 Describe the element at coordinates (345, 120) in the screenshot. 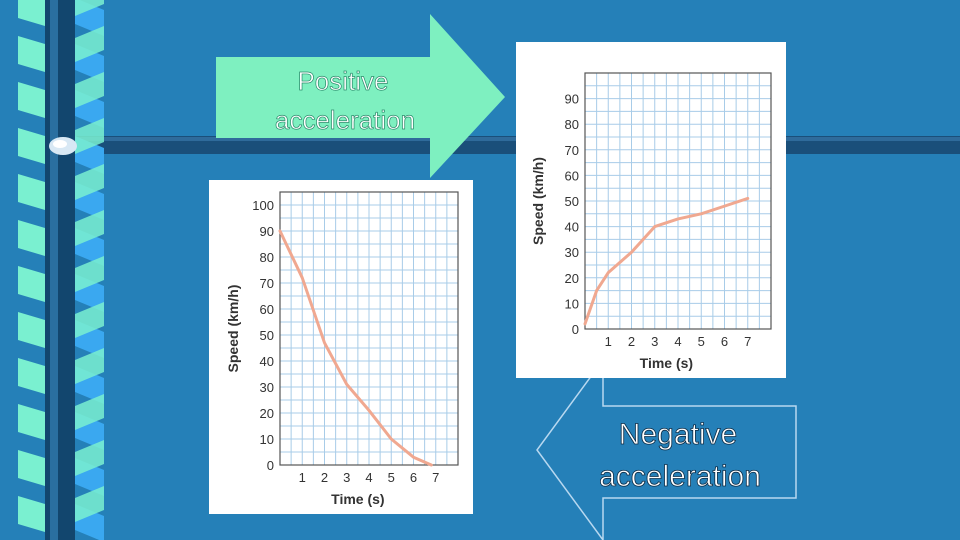

I see `positive-label-line2: acceleration` at that location.